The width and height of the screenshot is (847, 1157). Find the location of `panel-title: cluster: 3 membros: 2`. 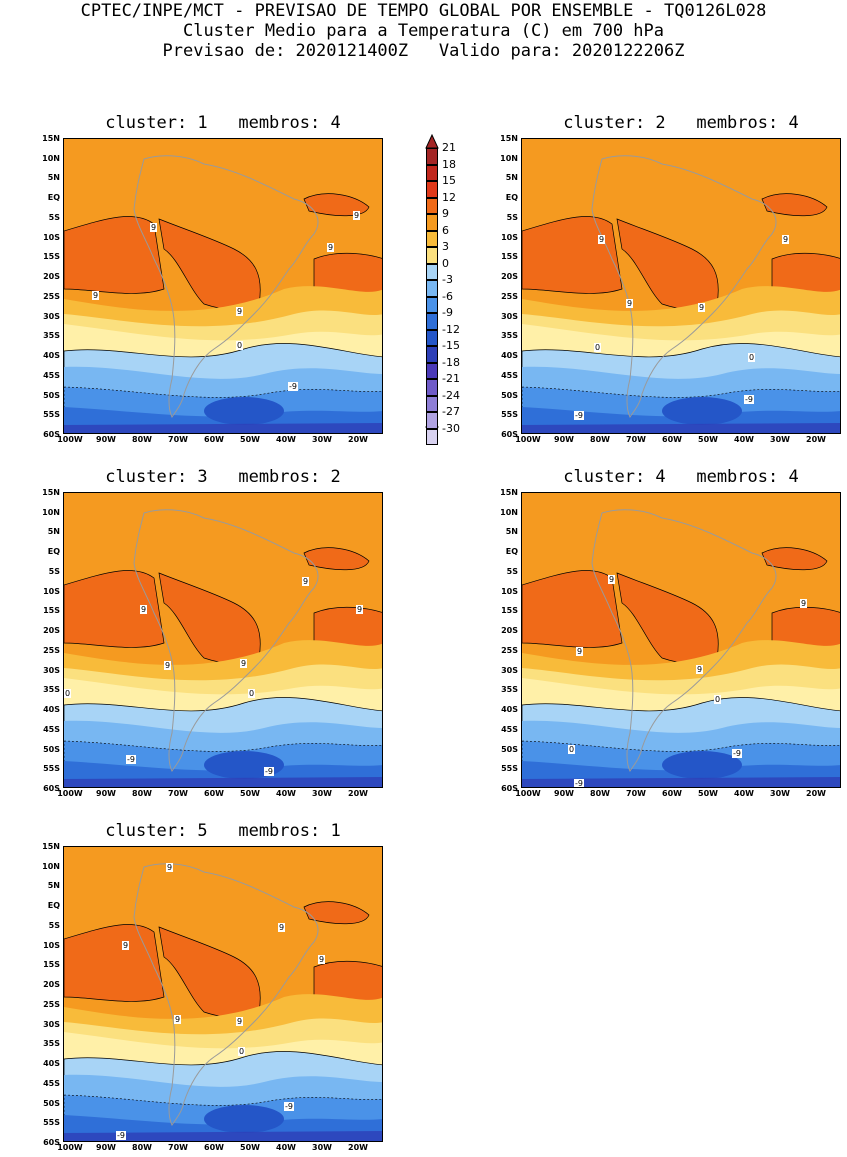

panel-title: cluster: 3 membros: 2 is located at coordinates (223, 477).